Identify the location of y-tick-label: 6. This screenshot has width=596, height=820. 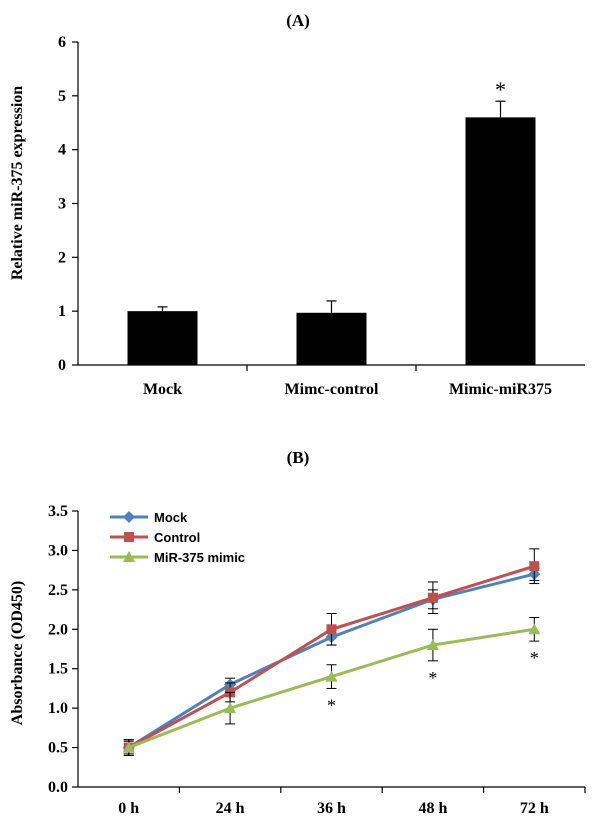
(62, 42).